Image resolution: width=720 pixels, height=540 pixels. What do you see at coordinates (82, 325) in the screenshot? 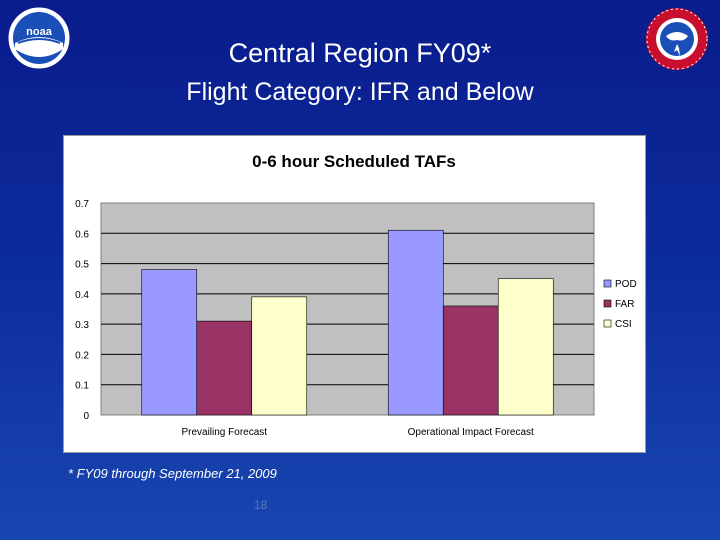
I see `y-tick-label: 0.3` at bounding box center [82, 325].